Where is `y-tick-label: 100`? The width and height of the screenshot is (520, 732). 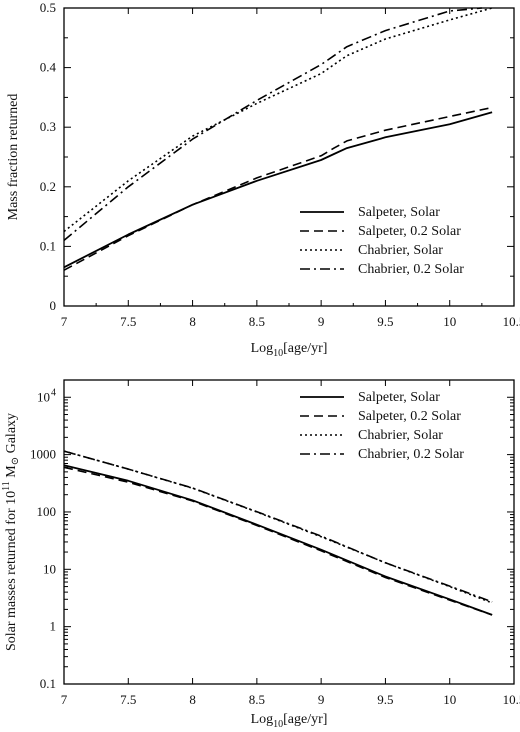 y-tick-label: 100 is located at coordinates (47, 511).